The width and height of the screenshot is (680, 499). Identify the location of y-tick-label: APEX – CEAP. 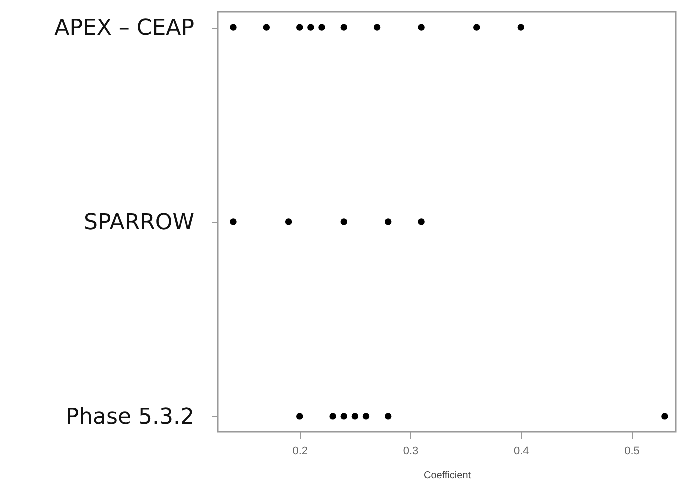
(124, 29).